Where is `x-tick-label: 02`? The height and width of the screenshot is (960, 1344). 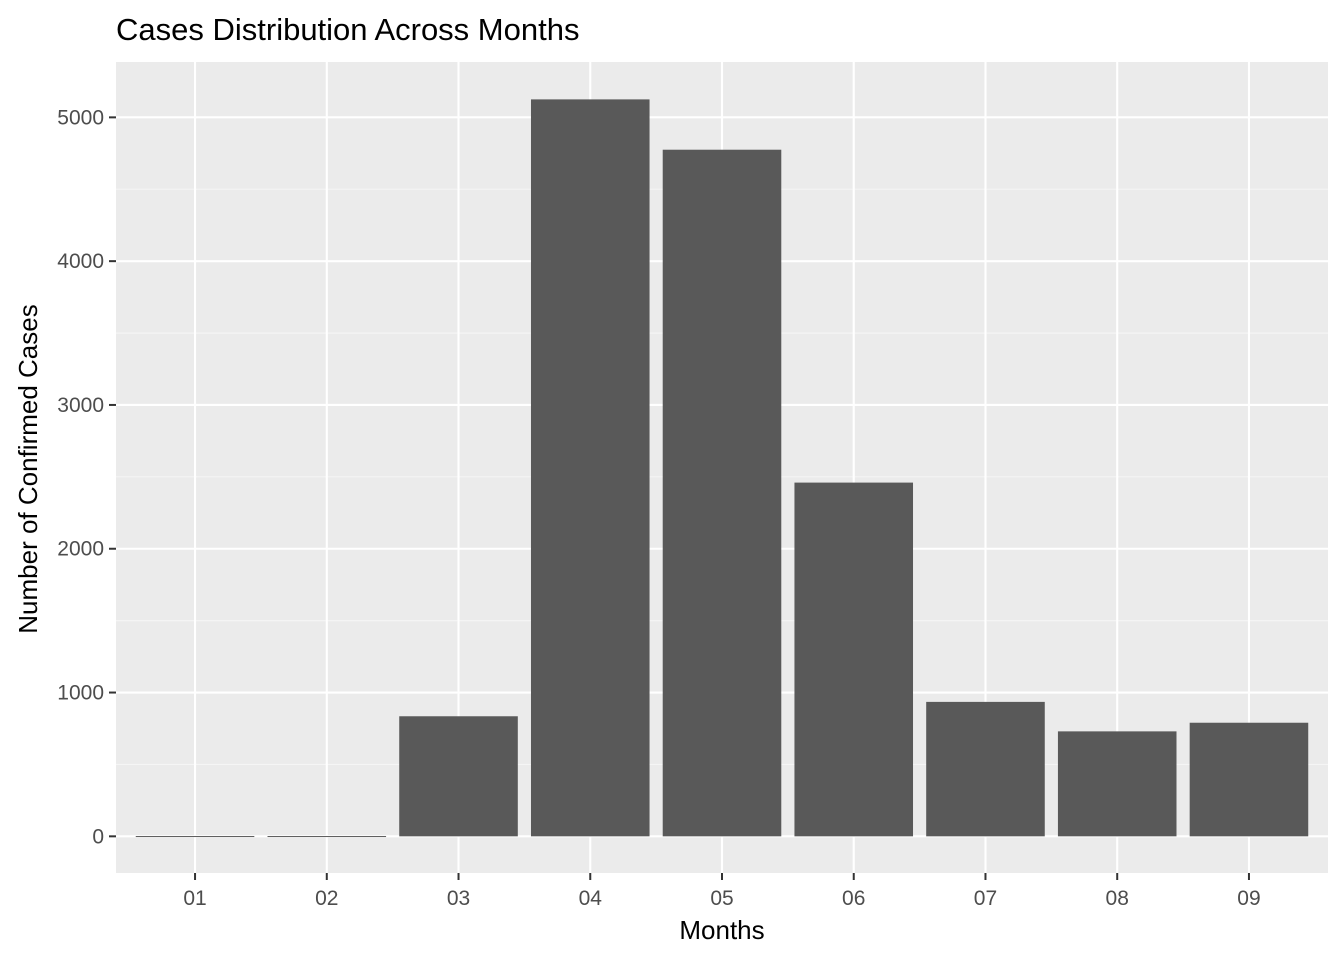 x-tick-label: 02 is located at coordinates (326, 898).